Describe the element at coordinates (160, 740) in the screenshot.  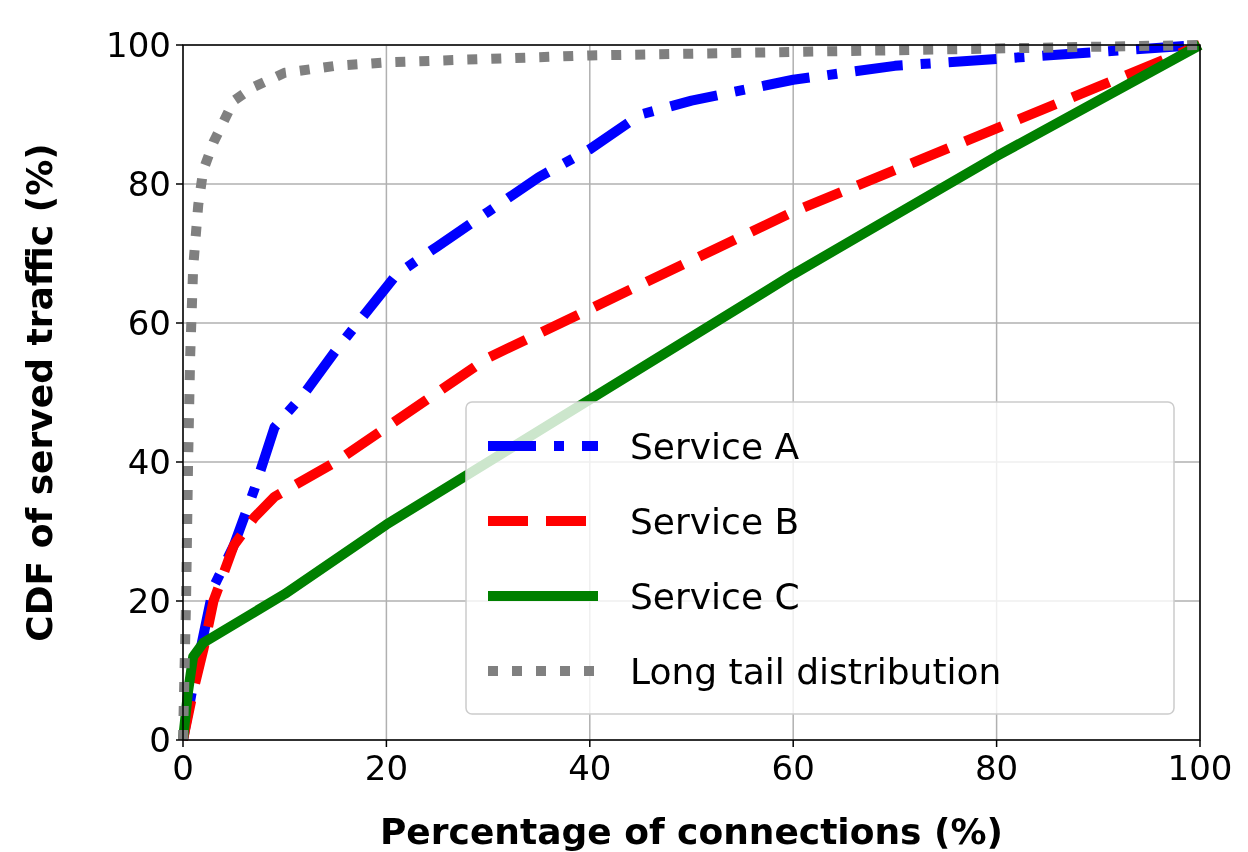
I see `y-tick-label: 0` at that location.